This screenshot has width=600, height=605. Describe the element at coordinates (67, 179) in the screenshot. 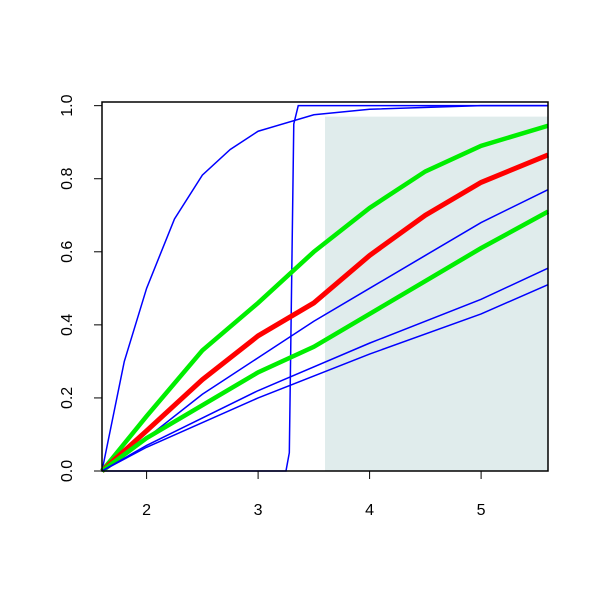

I see `y-tick-label: 0.8` at that location.